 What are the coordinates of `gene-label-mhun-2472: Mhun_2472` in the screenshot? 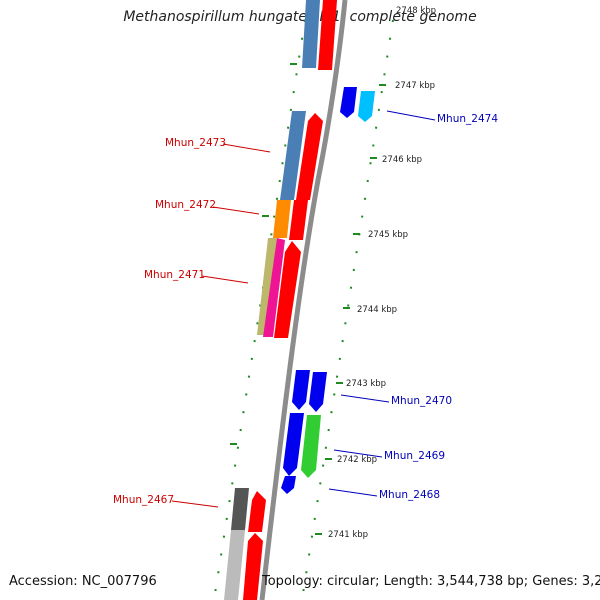 It's located at (185, 205).